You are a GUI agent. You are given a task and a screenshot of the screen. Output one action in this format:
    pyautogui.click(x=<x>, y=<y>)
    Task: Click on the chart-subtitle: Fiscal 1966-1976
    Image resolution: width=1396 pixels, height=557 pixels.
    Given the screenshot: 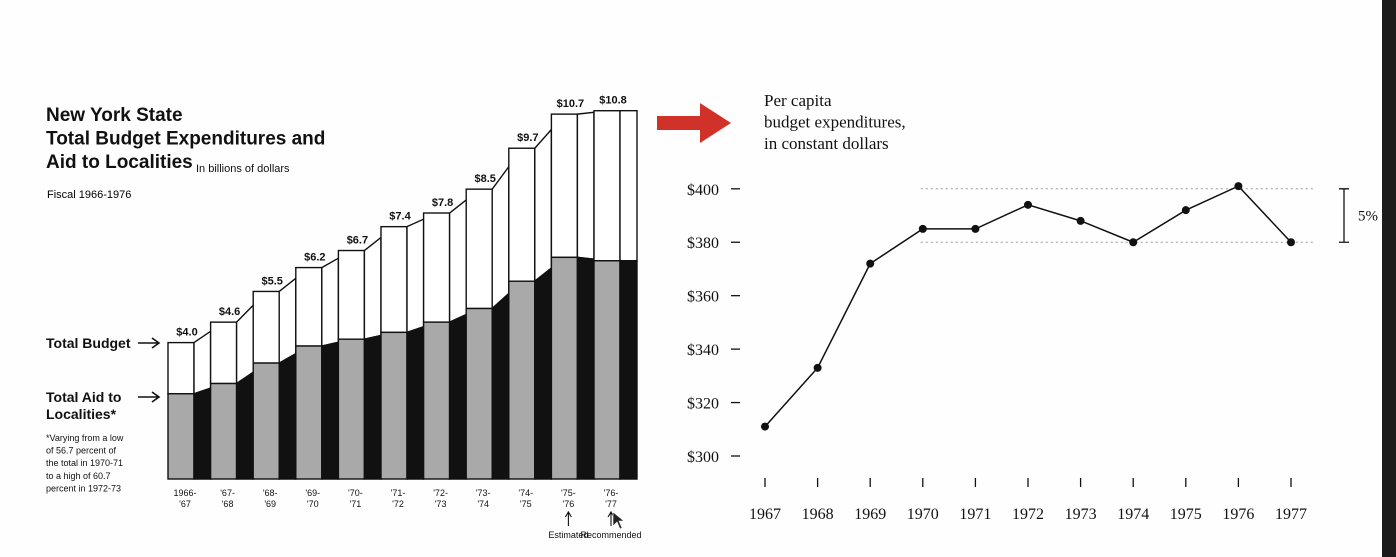 What is the action you would take?
    pyautogui.click(x=89, y=195)
    